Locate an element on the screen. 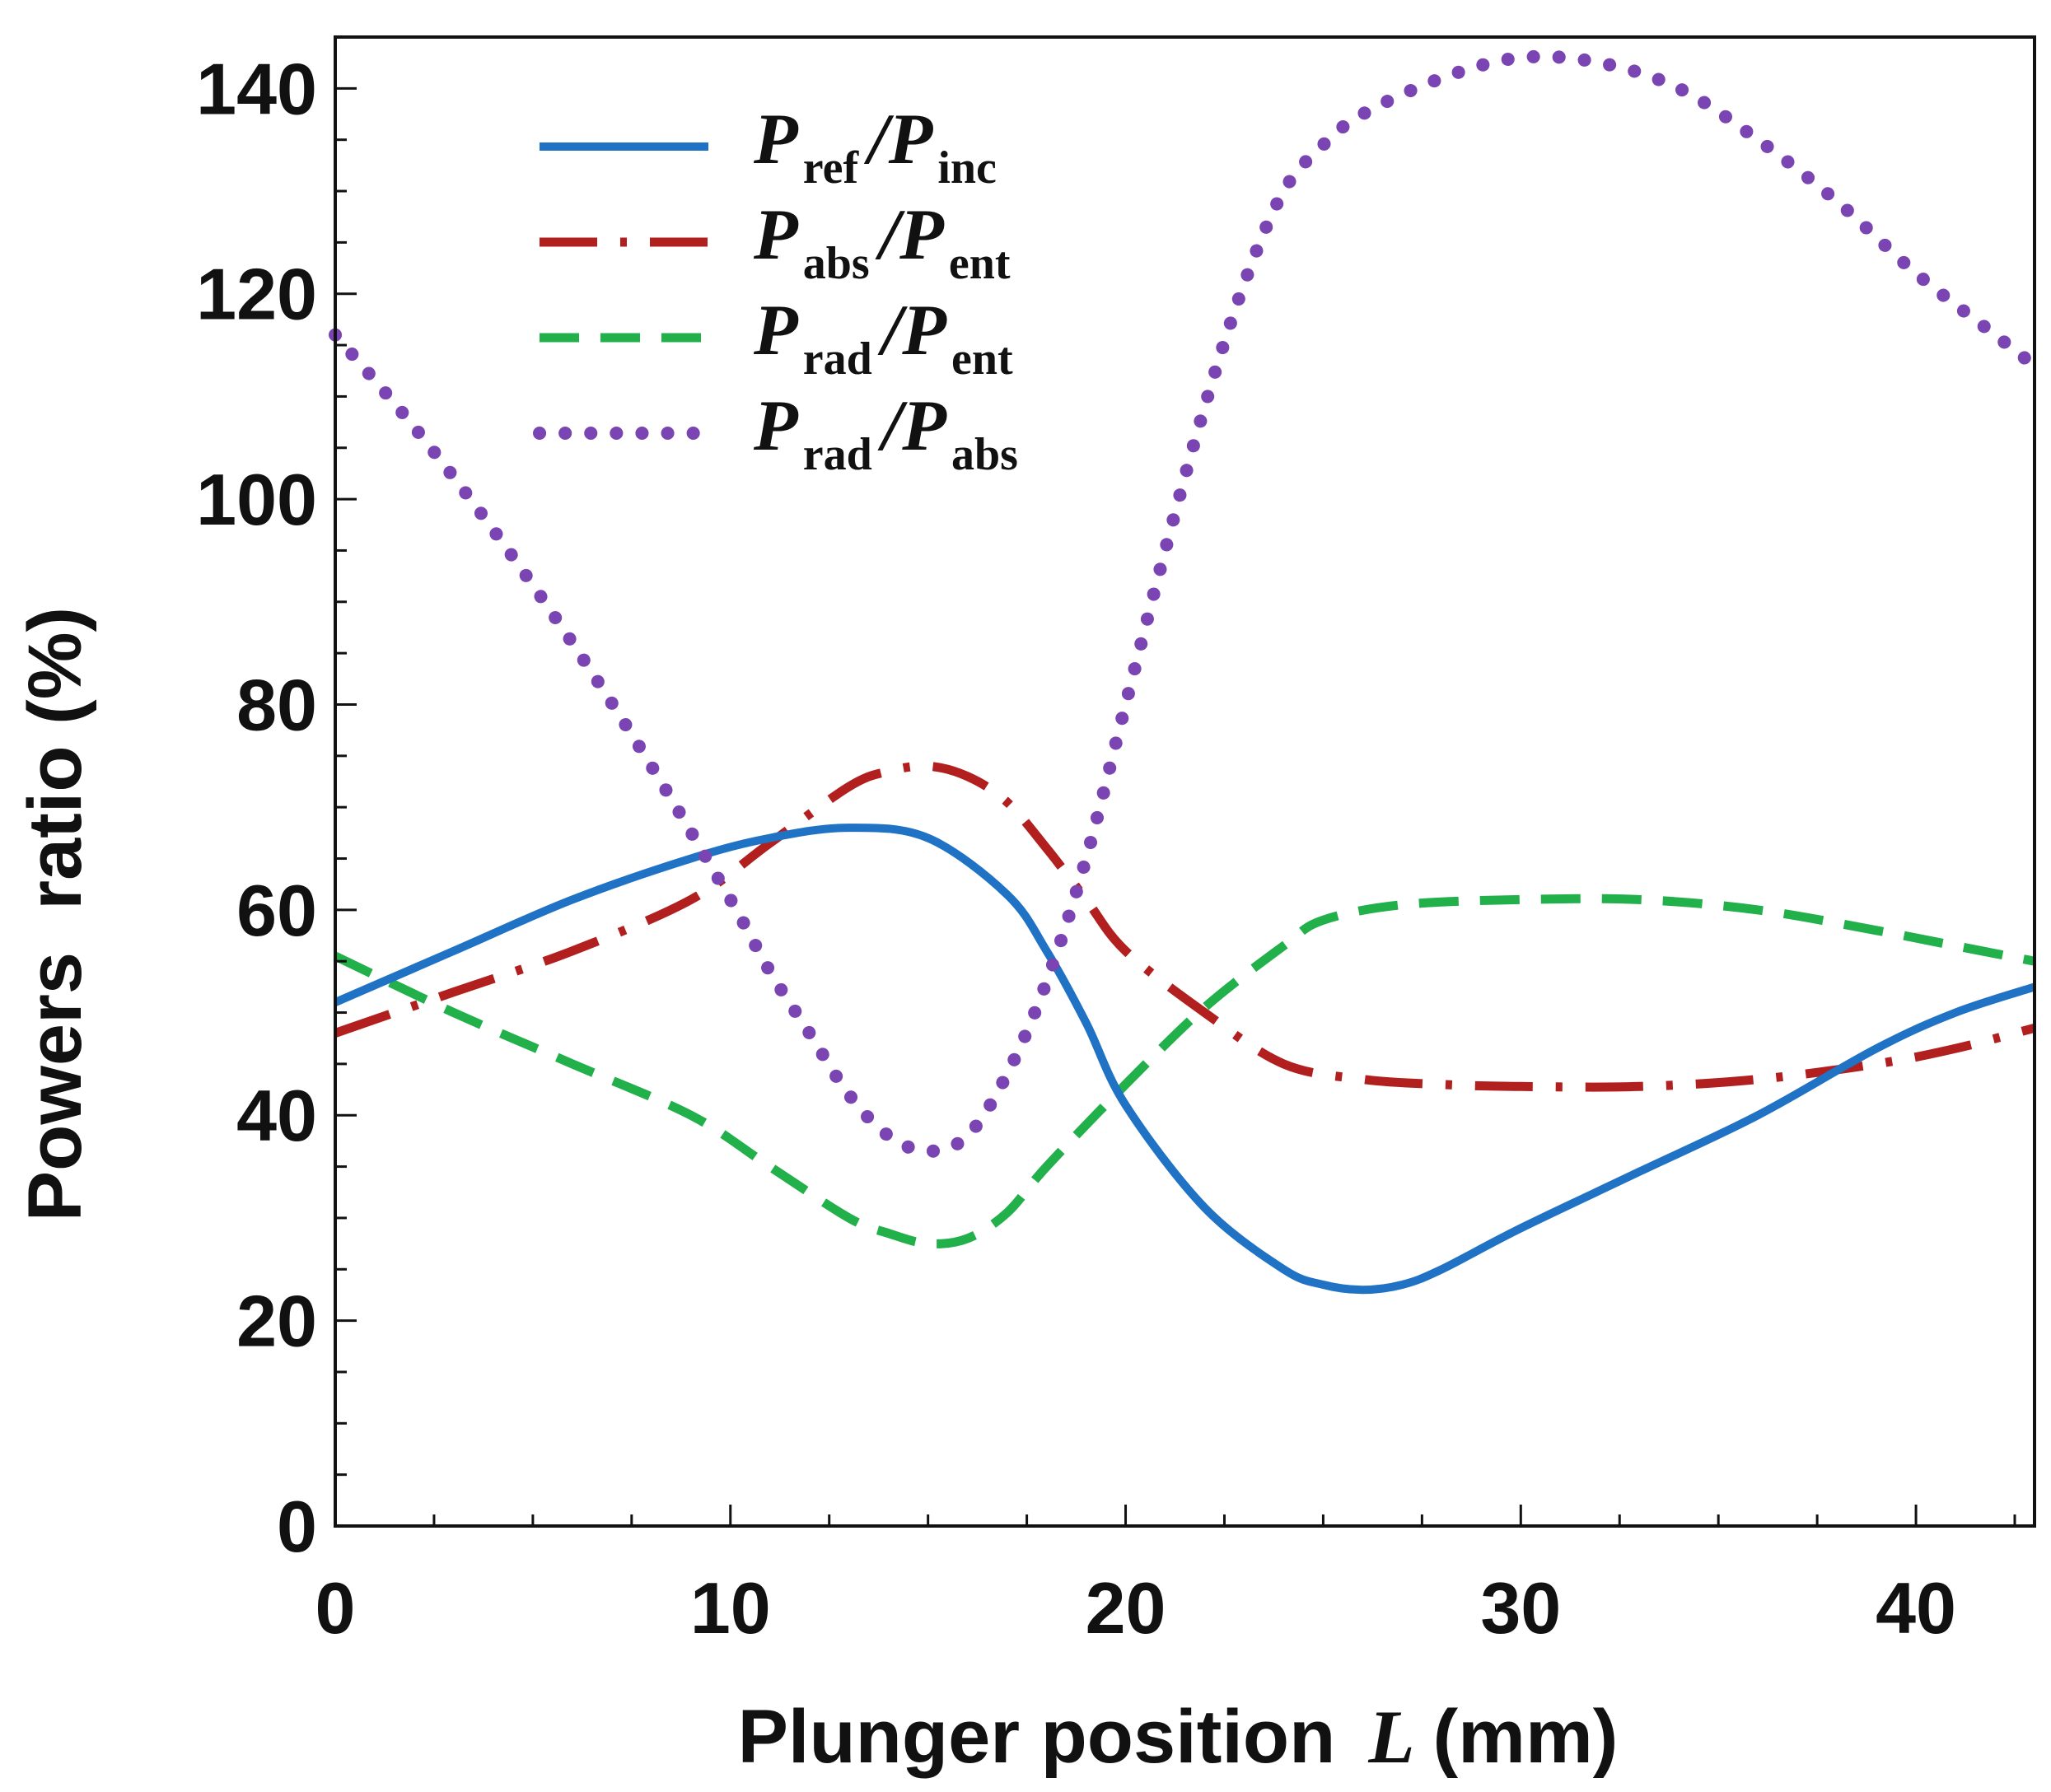 This screenshot has width=2051, height=1792. x-tick-label: 30 is located at coordinates (1520, 1608).